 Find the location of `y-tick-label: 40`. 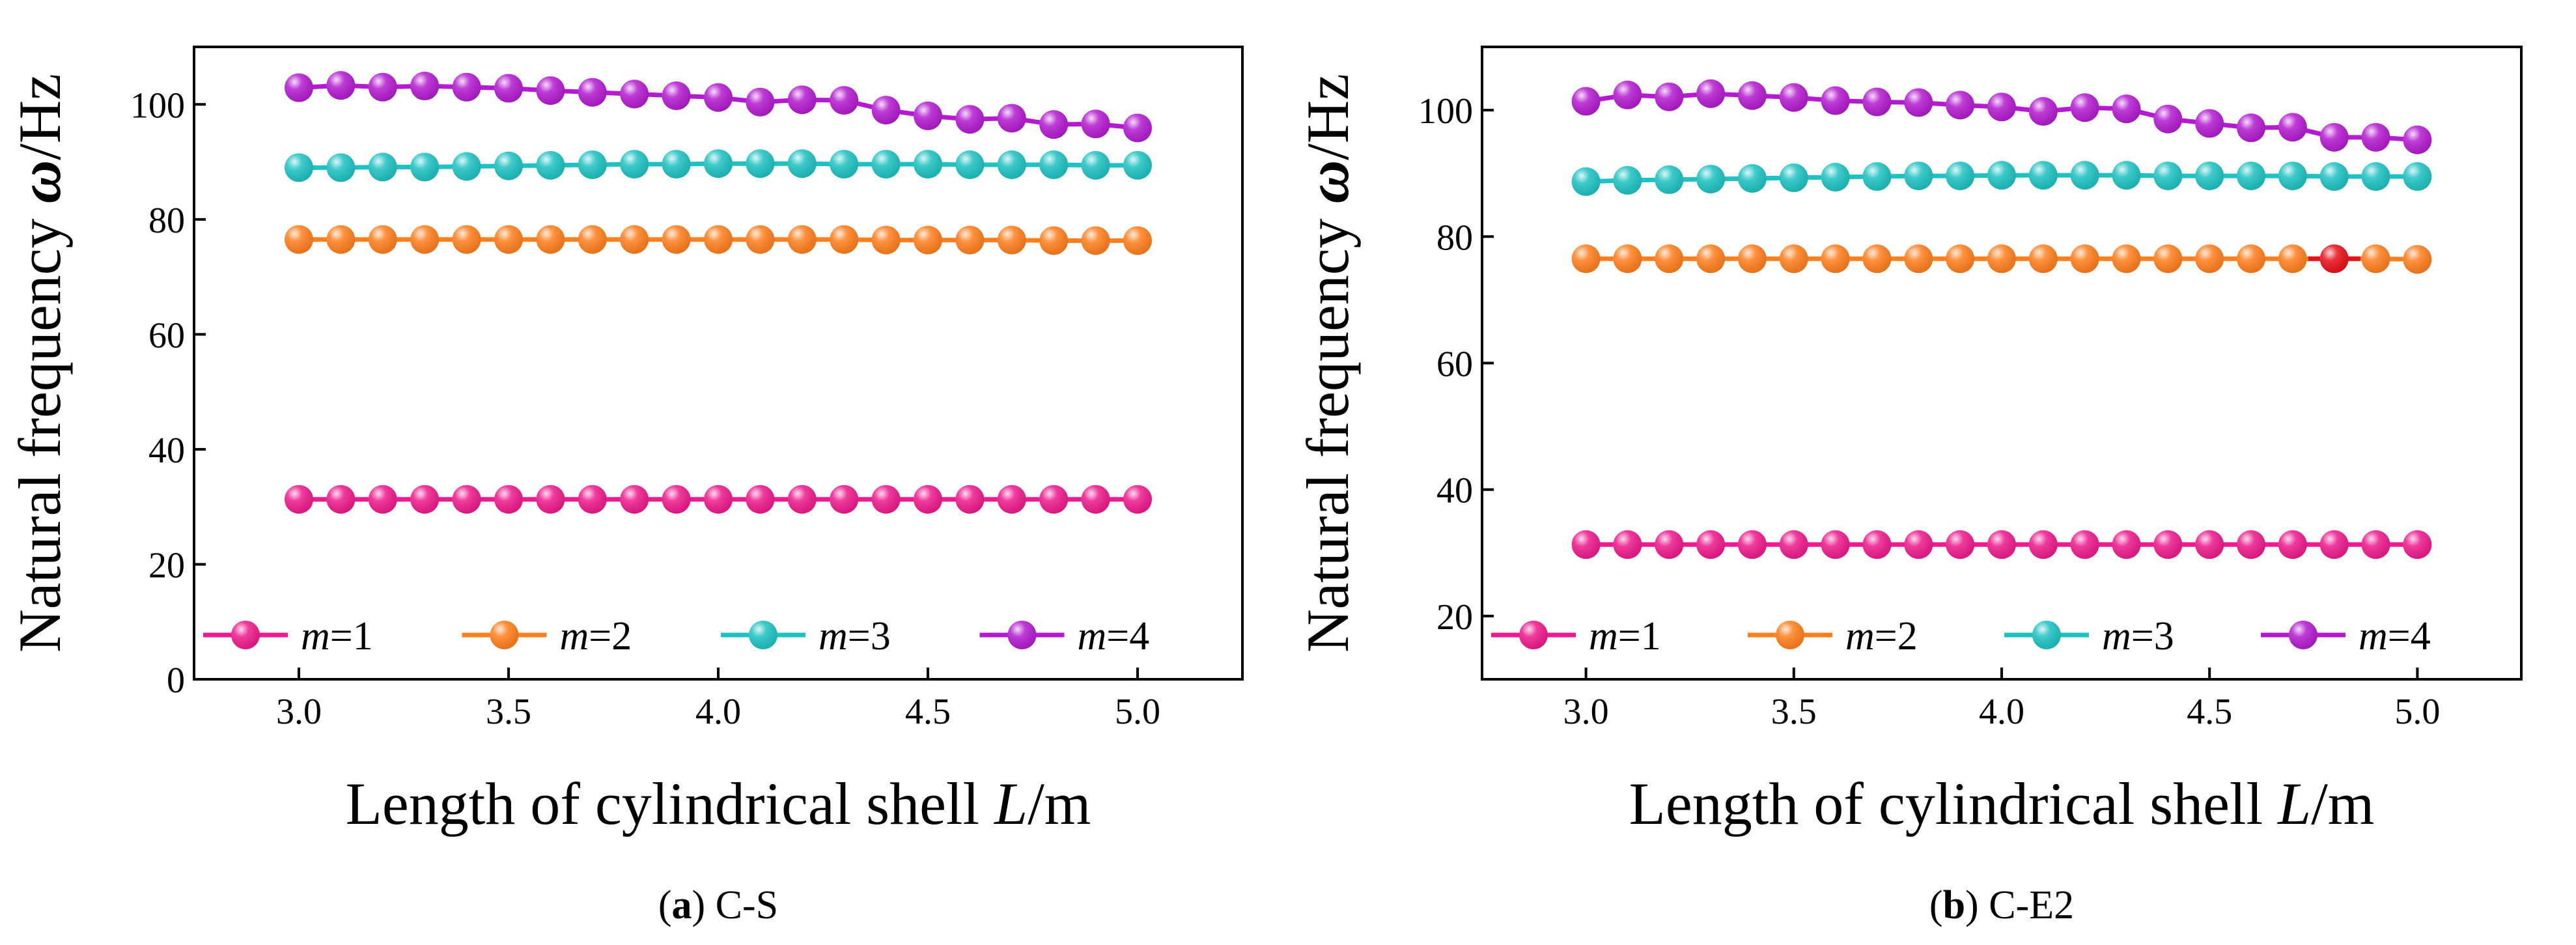

y-tick-label: 40 is located at coordinates (1455, 491).